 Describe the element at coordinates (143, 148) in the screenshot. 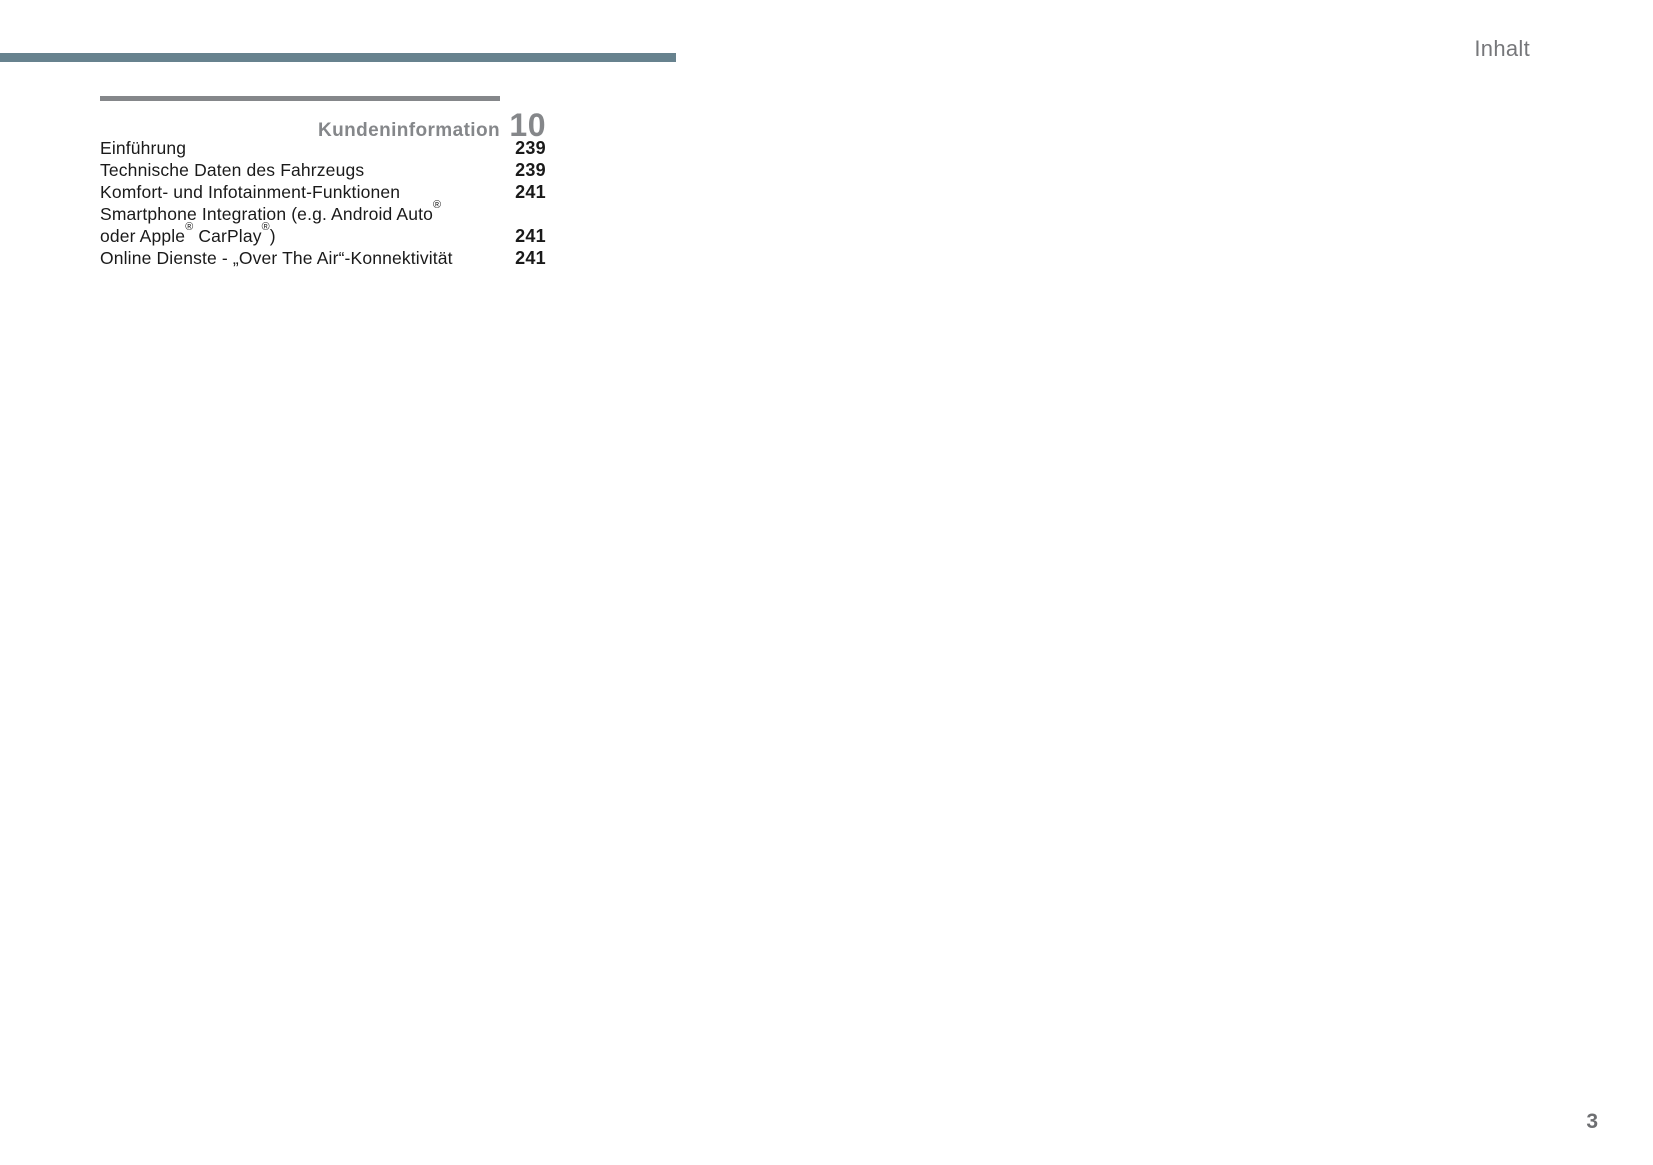

I see `toc-entry-label: Einführung` at that location.